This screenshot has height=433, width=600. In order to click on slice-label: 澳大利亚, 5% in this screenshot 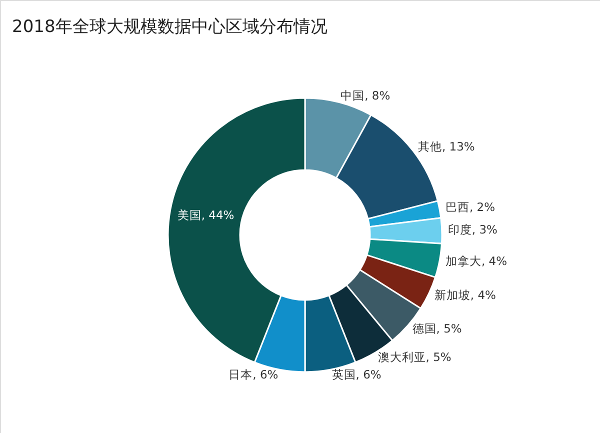, I will do `click(415, 357)`.